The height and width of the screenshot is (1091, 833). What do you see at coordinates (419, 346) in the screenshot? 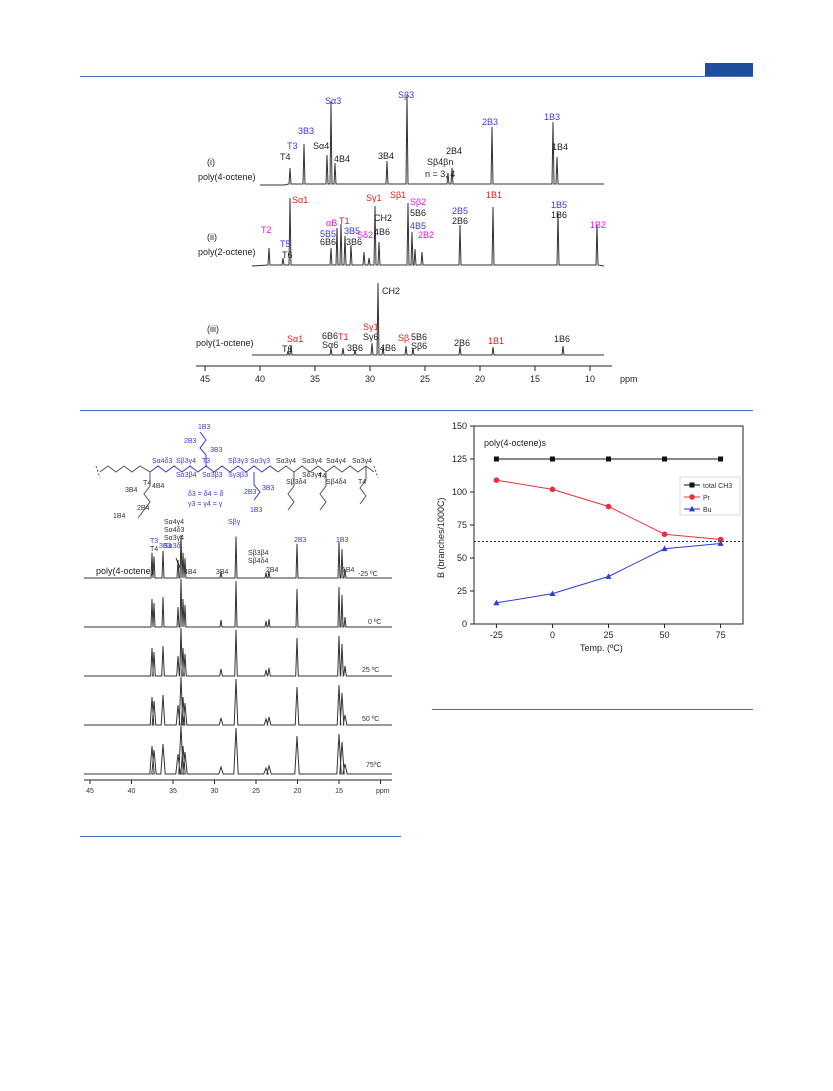
I see `peak-label: Sβ6` at bounding box center [419, 346].